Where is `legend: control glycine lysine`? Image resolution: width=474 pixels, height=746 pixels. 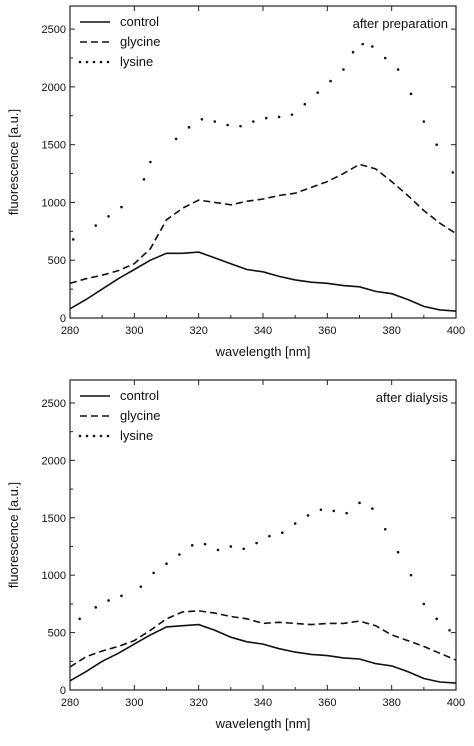 legend: control glycine lysine is located at coordinates (119, 41).